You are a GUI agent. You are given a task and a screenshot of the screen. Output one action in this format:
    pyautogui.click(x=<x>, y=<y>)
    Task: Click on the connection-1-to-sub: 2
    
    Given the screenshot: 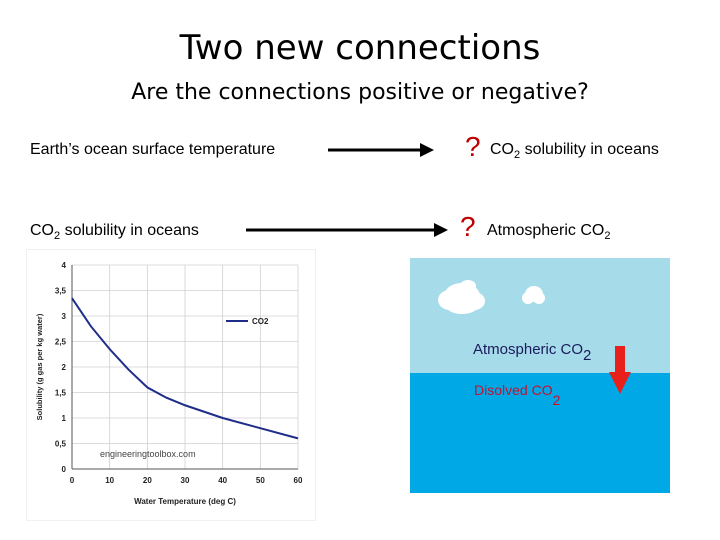 What is the action you would take?
    pyautogui.click(x=517, y=155)
    